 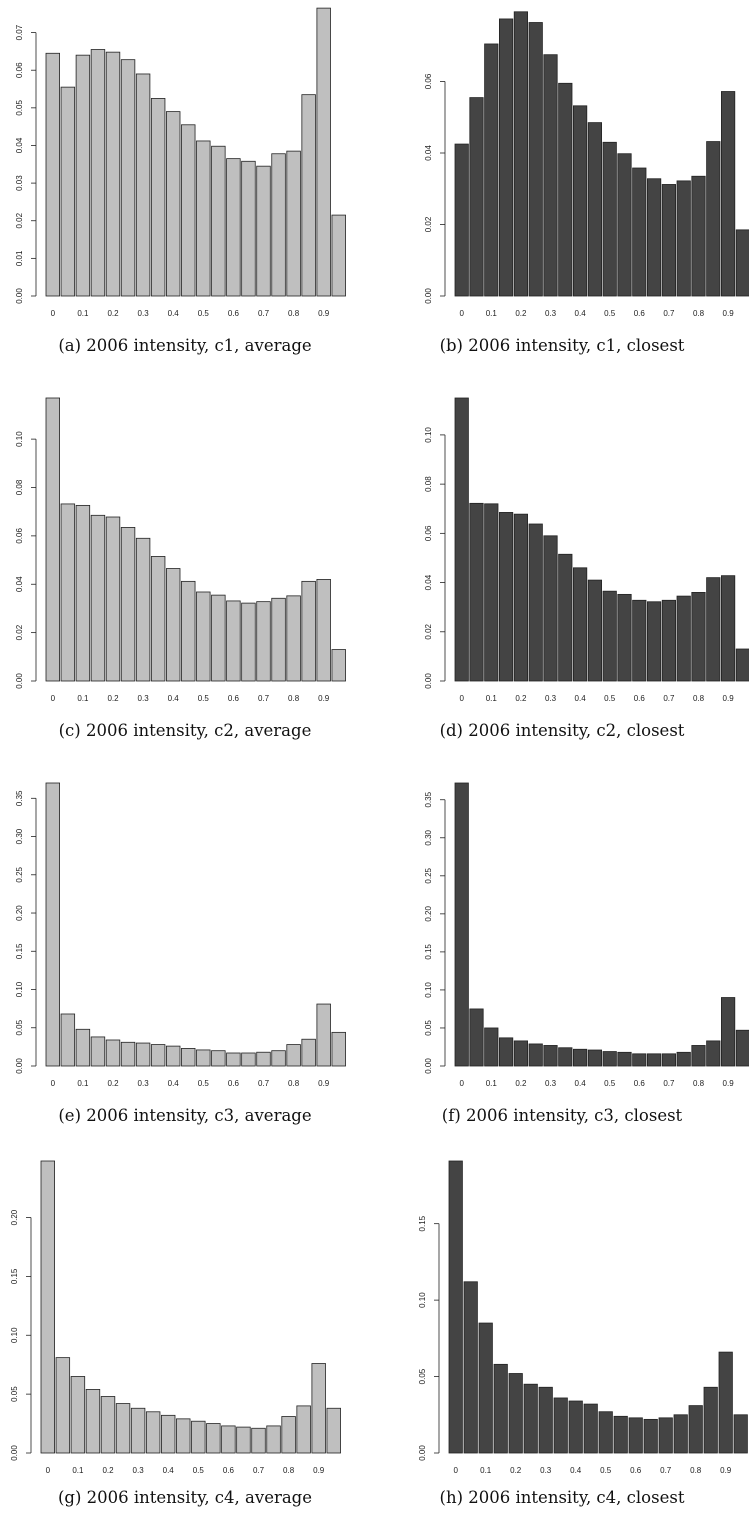 I want to click on y-tick-label: 0.02, so click(x=428, y=224).